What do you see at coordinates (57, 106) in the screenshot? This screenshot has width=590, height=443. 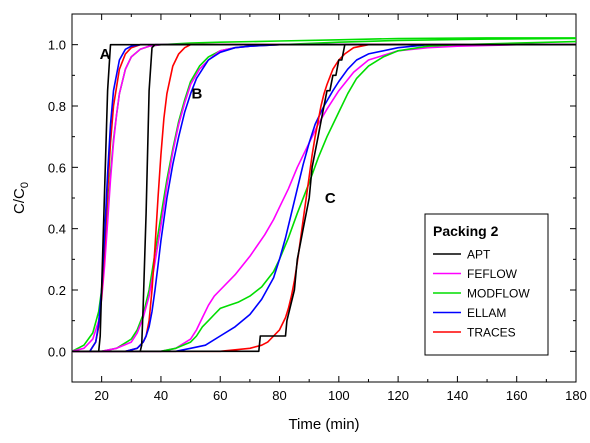 I see `y-tick-label: 0.8` at bounding box center [57, 106].